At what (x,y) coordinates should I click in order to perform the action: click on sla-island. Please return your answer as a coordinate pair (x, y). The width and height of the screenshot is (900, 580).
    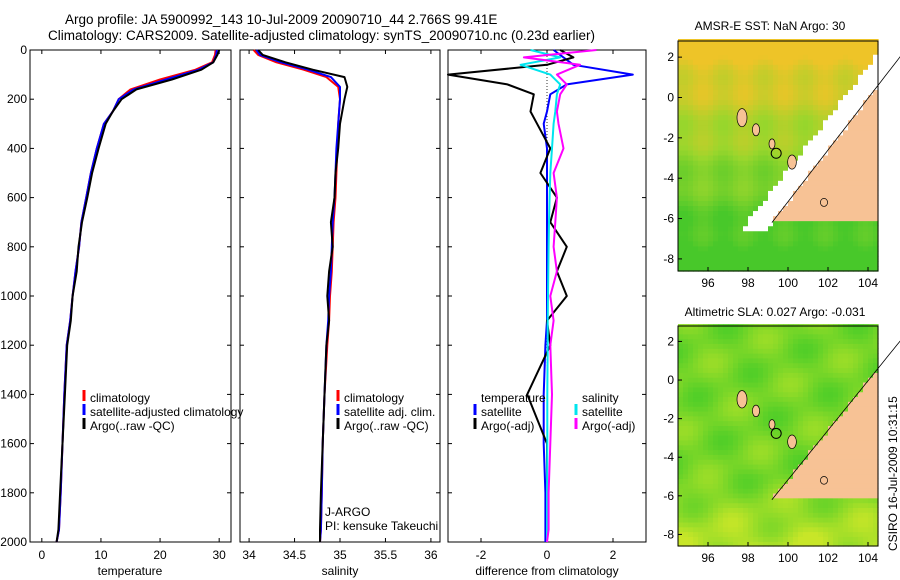
    Looking at the image, I should click on (824, 480).